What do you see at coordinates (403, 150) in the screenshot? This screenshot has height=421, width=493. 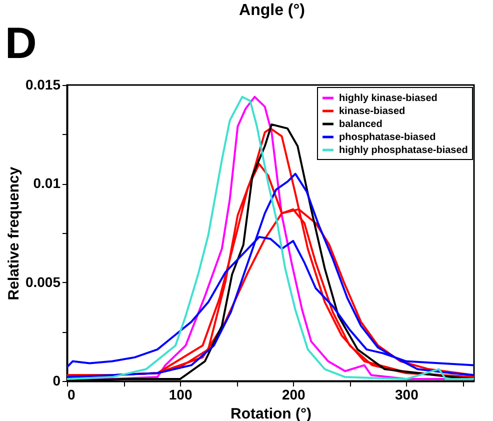 I see `legend-label: highly phosphatase-biased` at bounding box center [403, 150].